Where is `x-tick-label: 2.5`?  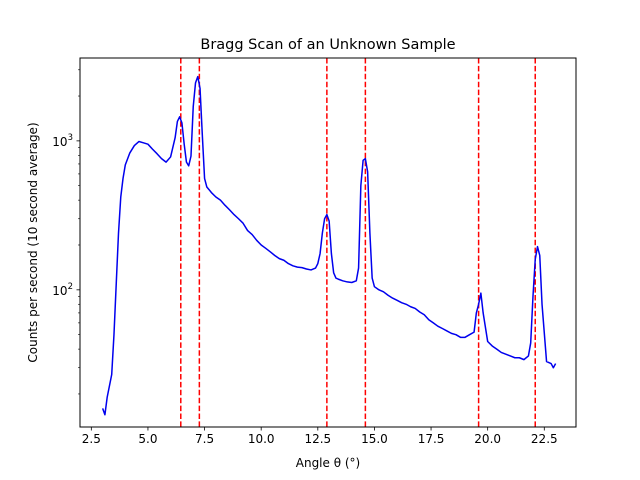
x-tick-label: 2.5 is located at coordinates (91, 439).